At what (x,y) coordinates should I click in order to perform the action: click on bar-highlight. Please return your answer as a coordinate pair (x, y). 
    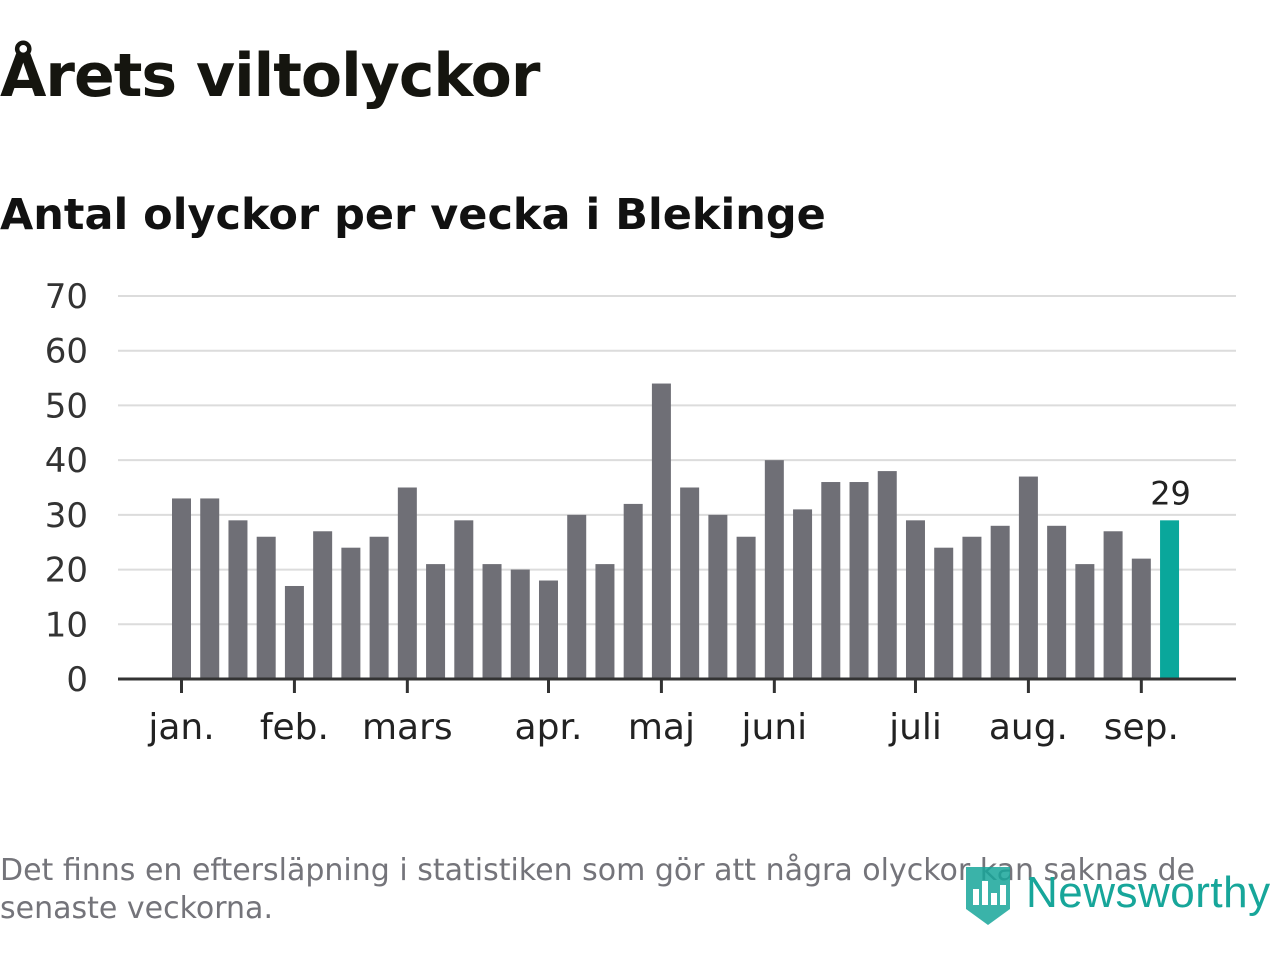
    Looking at the image, I should click on (1170, 599).